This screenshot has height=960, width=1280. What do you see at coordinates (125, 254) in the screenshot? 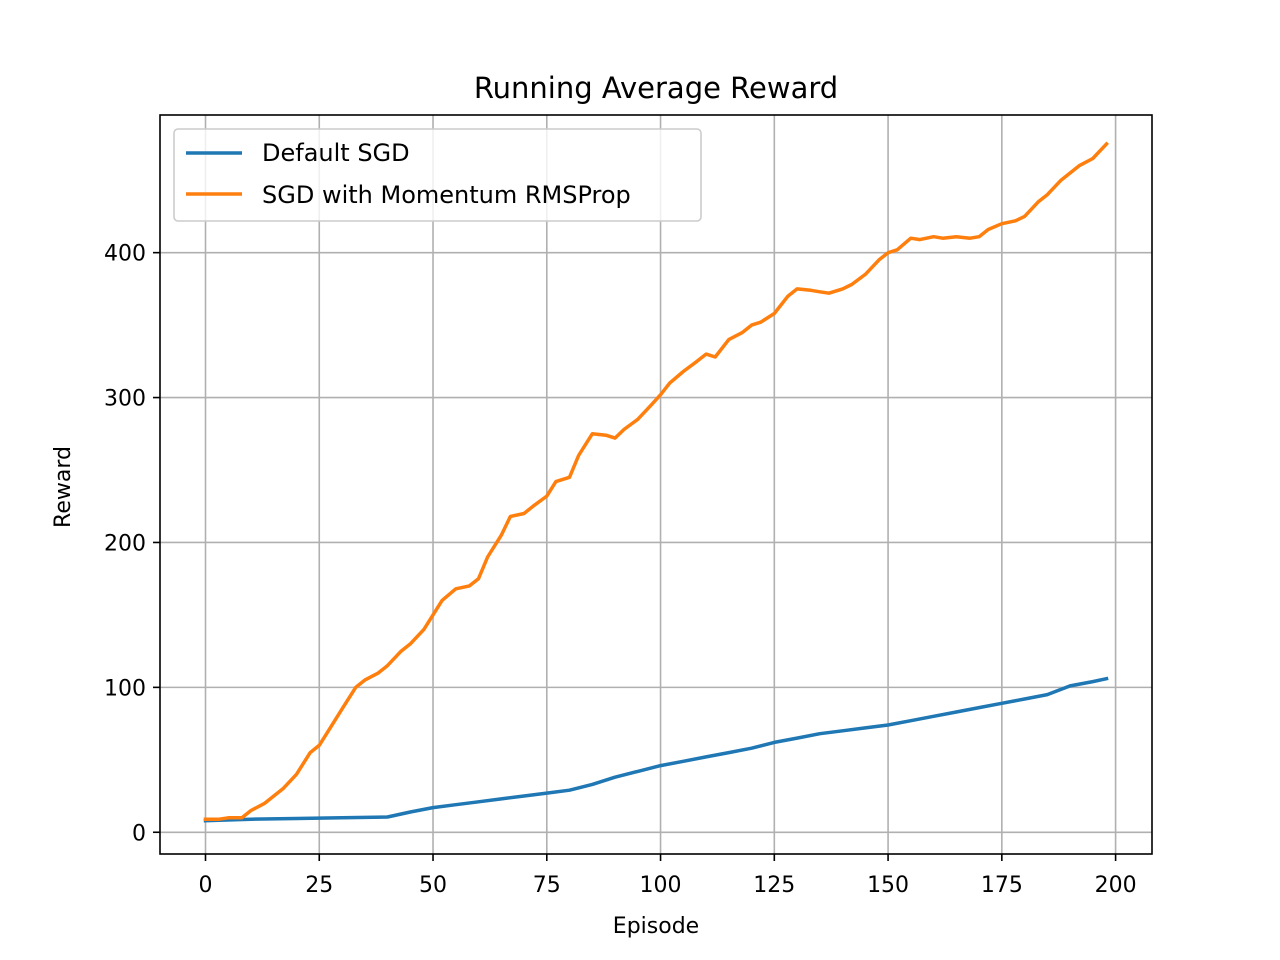
I see `y-tick-label: 400` at bounding box center [125, 254].